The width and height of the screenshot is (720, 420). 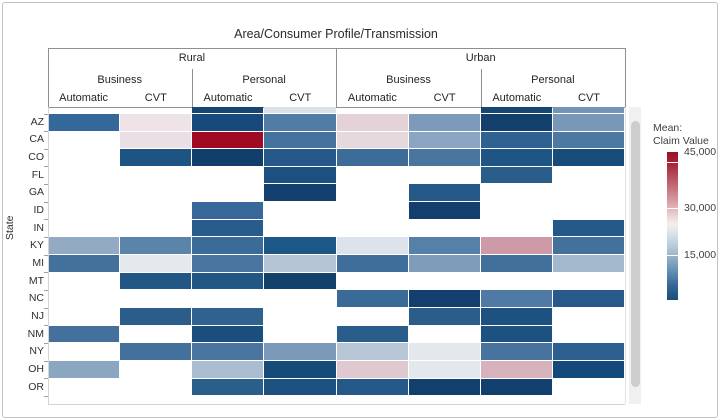 What do you see at coordinates (36, 157) in the screenshot?
I see `row-header-co: CO` at bounding box center [36, 157].